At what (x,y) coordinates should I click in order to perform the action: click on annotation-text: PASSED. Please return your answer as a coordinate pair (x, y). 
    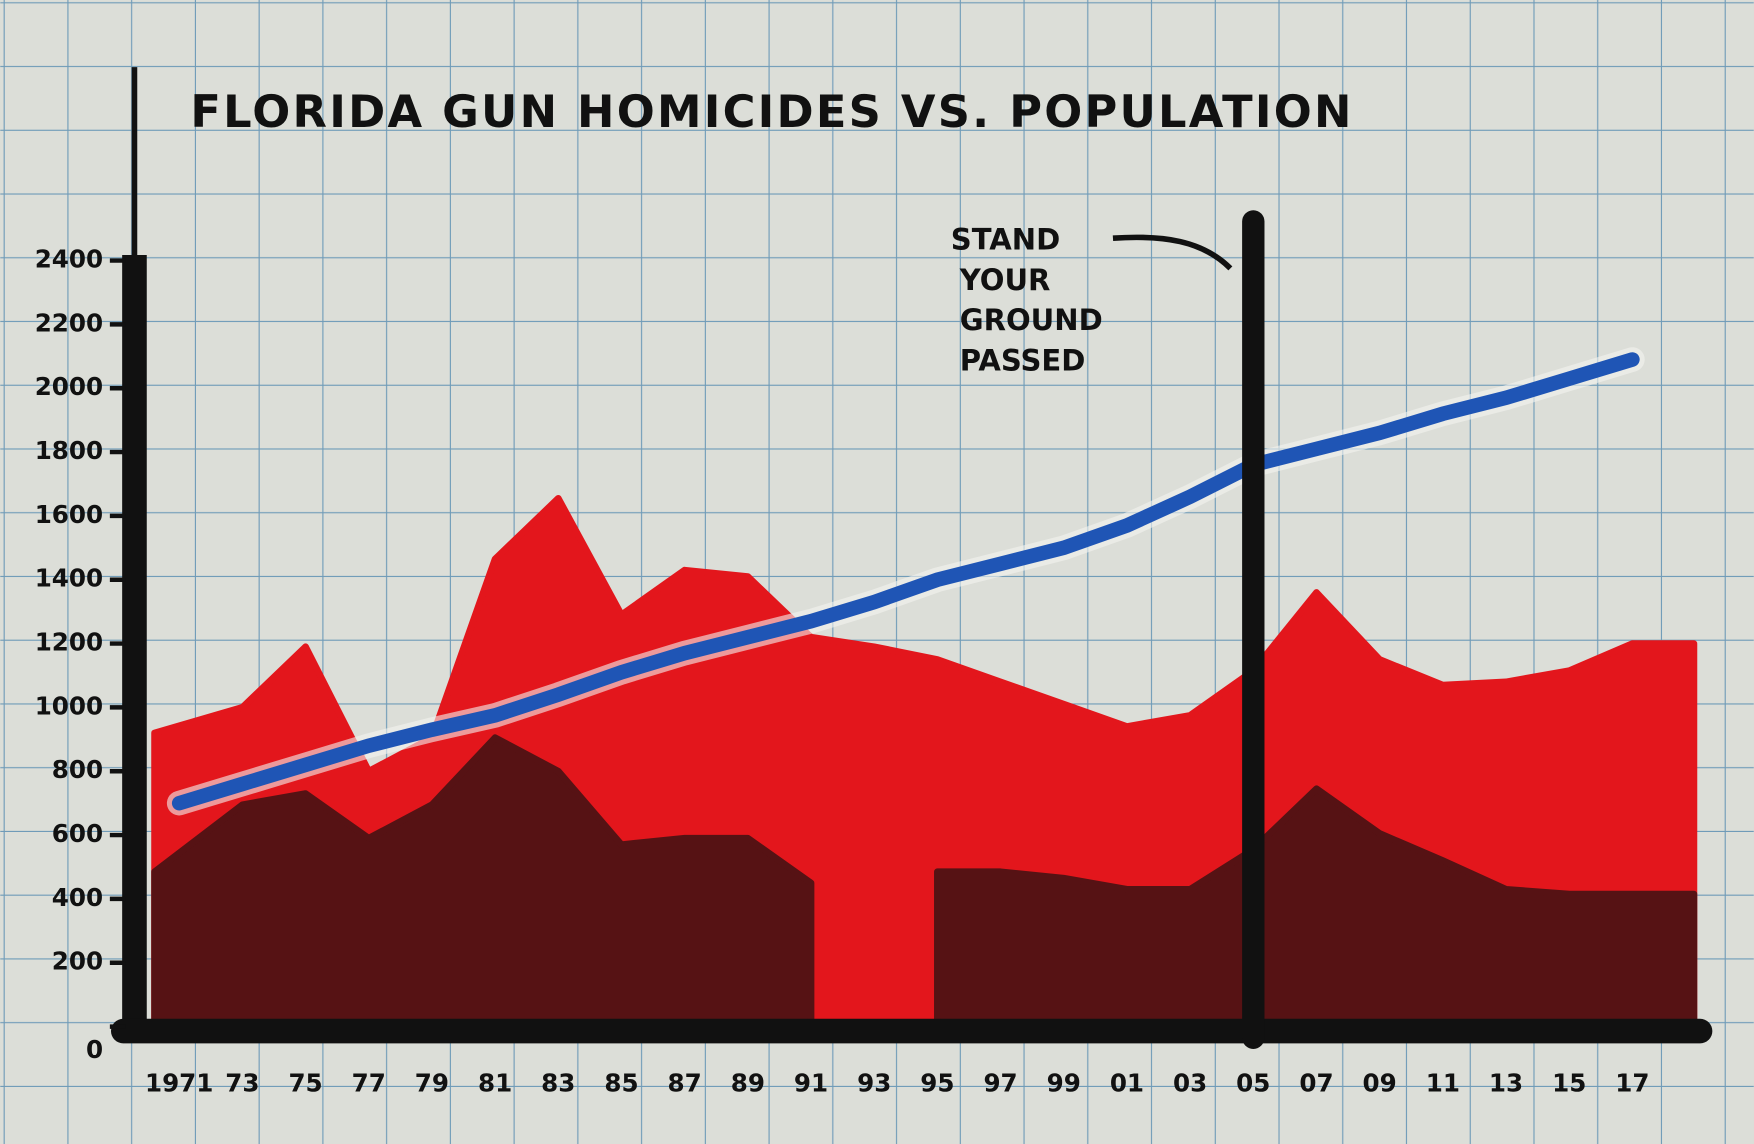
    Looking at the image, I should click on (1023, 360).